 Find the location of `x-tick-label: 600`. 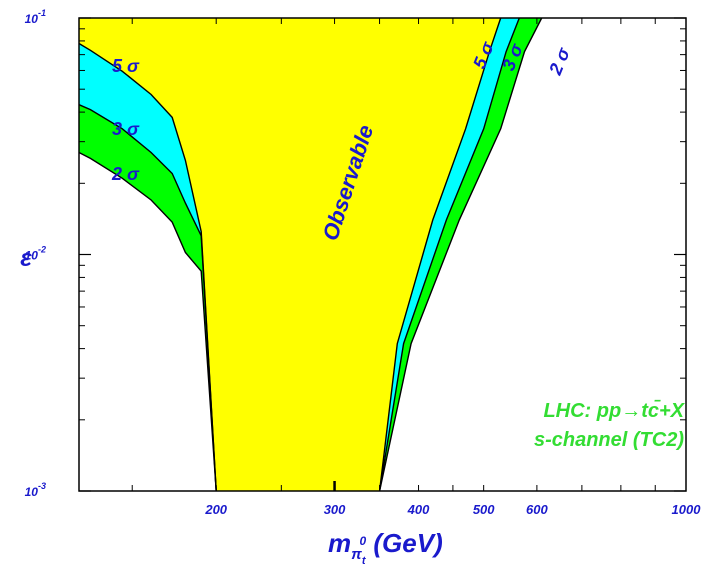

x-tick-label: 600 is located at coordinates (537, 509).